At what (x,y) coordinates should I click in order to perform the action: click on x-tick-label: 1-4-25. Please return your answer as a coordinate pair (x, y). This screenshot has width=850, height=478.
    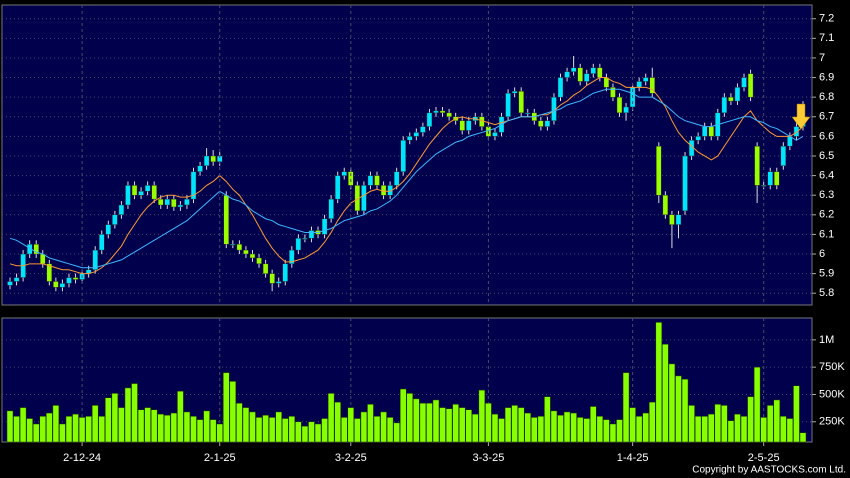
    Looking at the image, I should click on (633, 458).